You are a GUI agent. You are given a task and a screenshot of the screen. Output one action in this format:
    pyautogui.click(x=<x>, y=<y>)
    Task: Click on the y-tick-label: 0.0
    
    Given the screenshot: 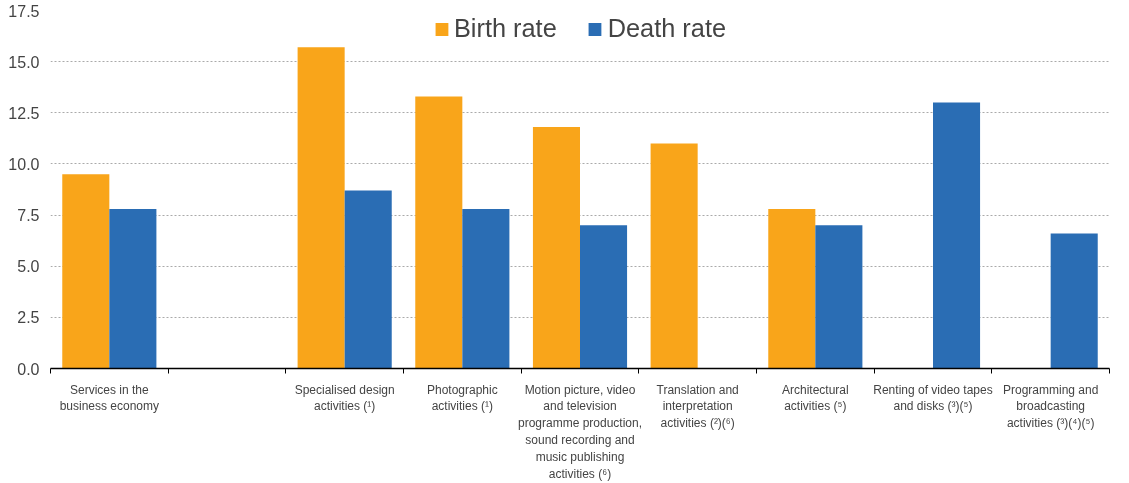 What is the action you would take?
    pyautogui.click(x=28, y=369)
    